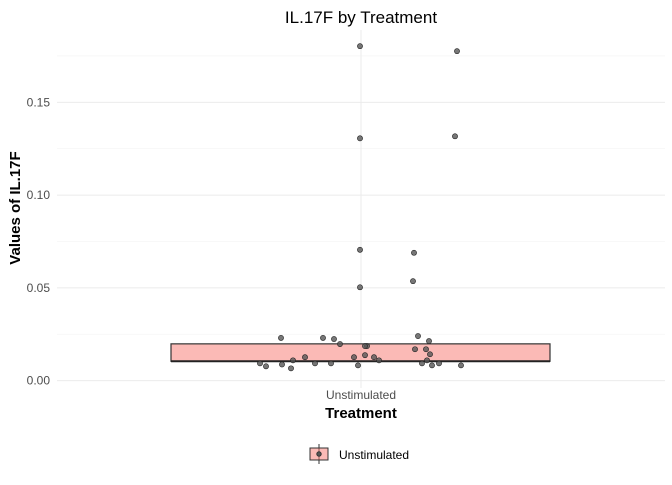 This screenshot has height=485, width=672. What do you see at coordinates (374, 455) in the screenshot?
I see `legend-label: Unstimulated` at bounding box center [374, 455].